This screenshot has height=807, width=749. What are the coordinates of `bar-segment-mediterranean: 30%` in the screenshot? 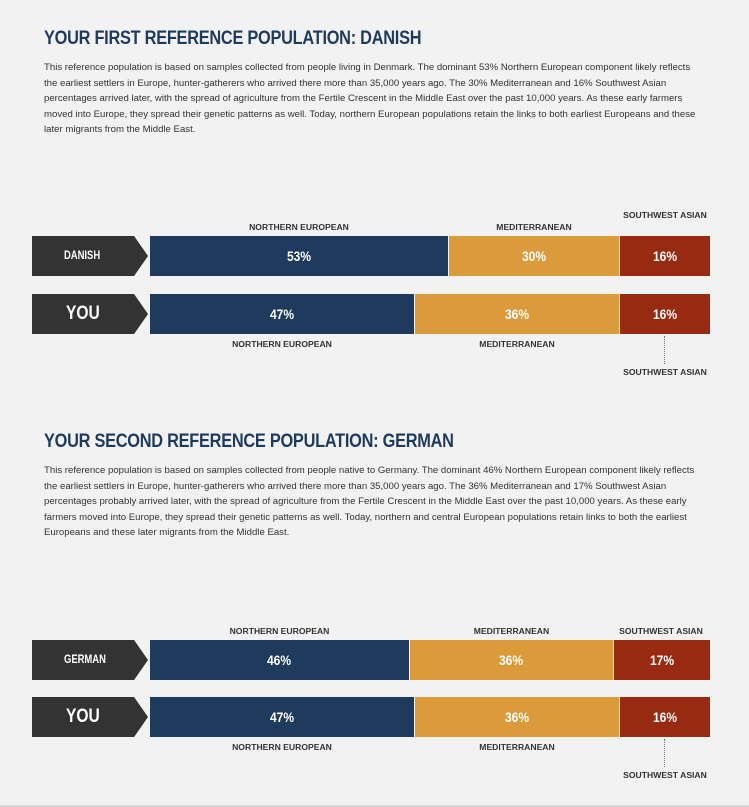 It's located at (534, 256).